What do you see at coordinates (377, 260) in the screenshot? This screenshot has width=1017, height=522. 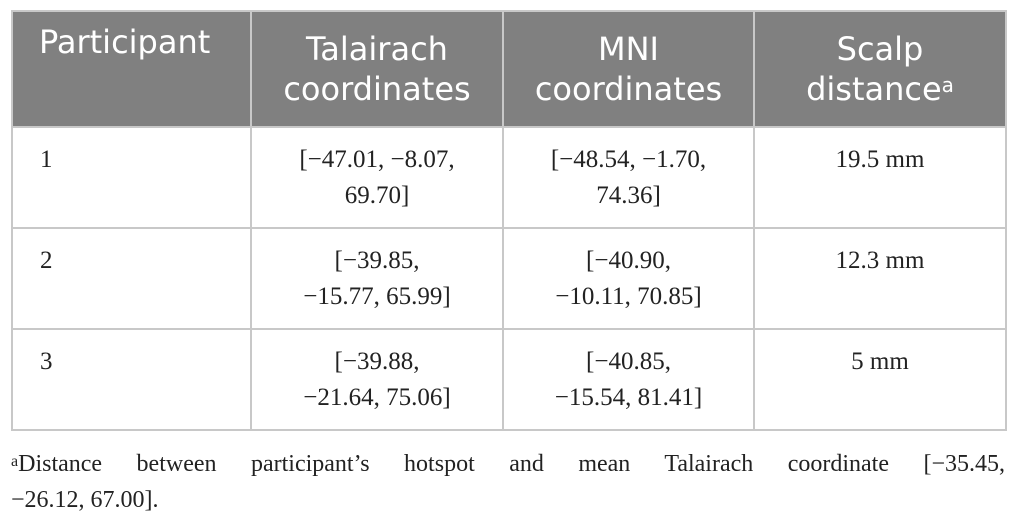 I see `cell-talairach-line1: [−39.85,` at bounding box center [377, 260].